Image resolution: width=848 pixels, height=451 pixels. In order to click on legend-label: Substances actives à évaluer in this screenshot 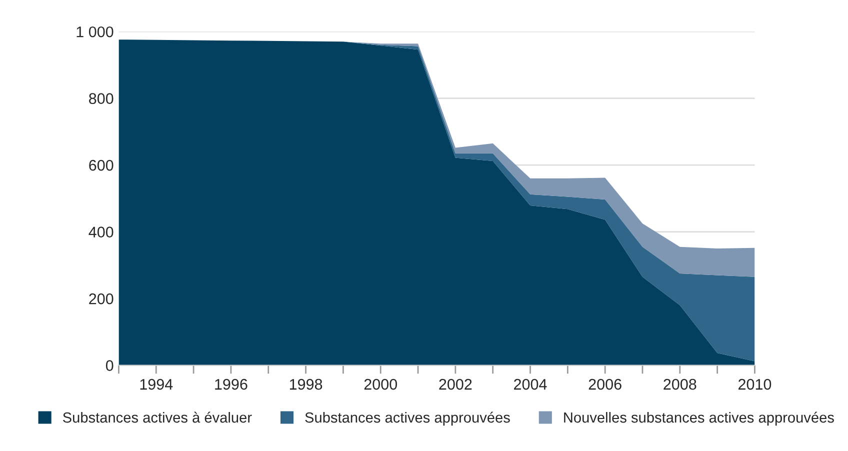, I will do `click(157, 417)`.